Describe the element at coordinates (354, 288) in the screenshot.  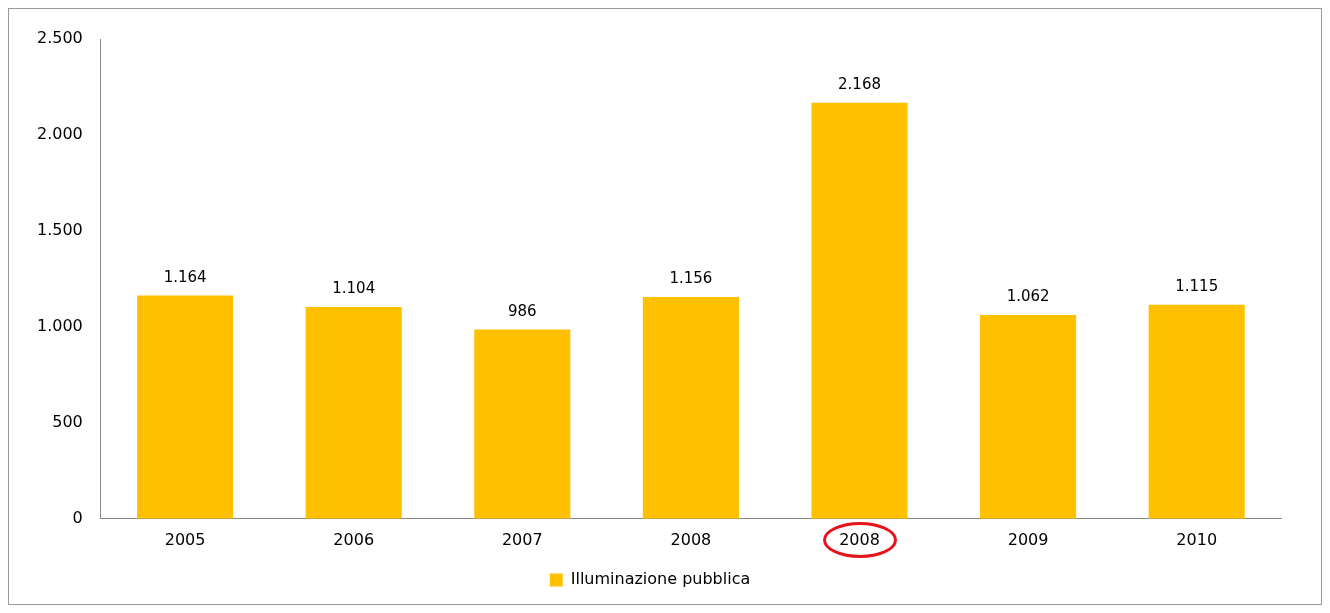
I see `data-label: 1.104` at that location.